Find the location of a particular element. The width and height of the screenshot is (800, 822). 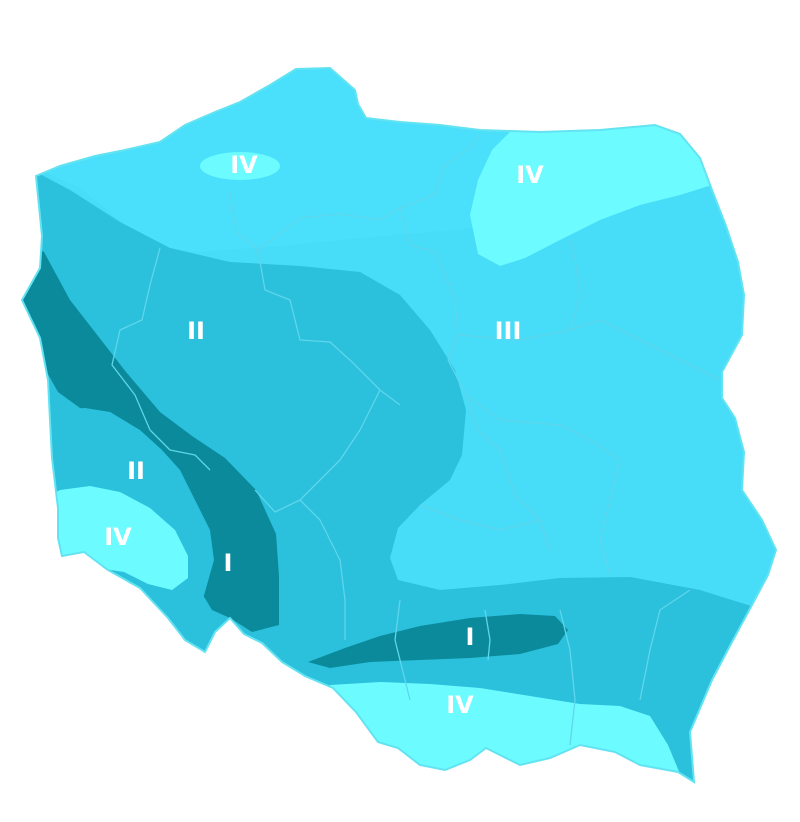

label-ii-west: II is located at coordinates (196, 331).